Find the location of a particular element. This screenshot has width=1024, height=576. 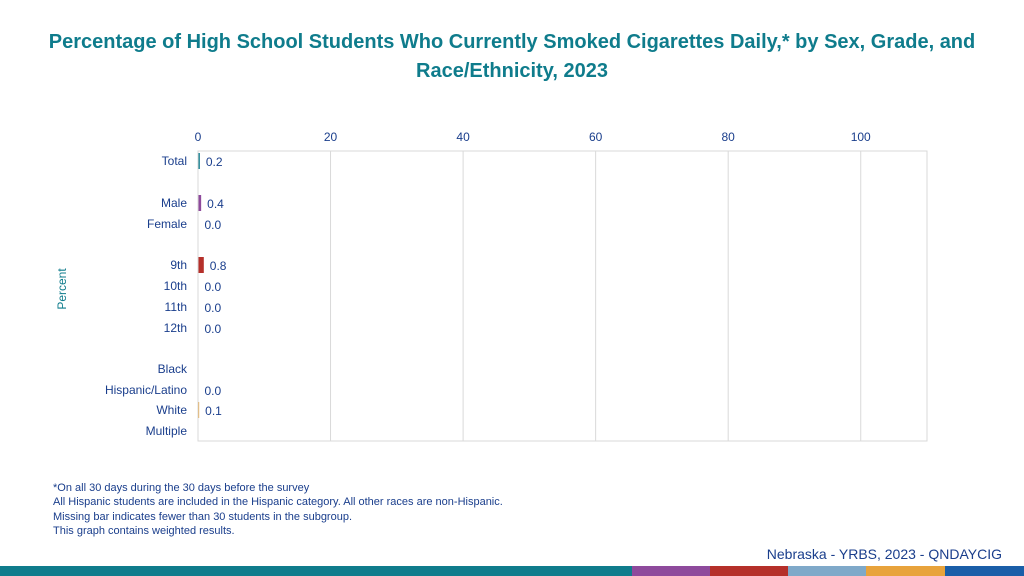

x-tick-label: 100 is located at coordinates (861, 137).